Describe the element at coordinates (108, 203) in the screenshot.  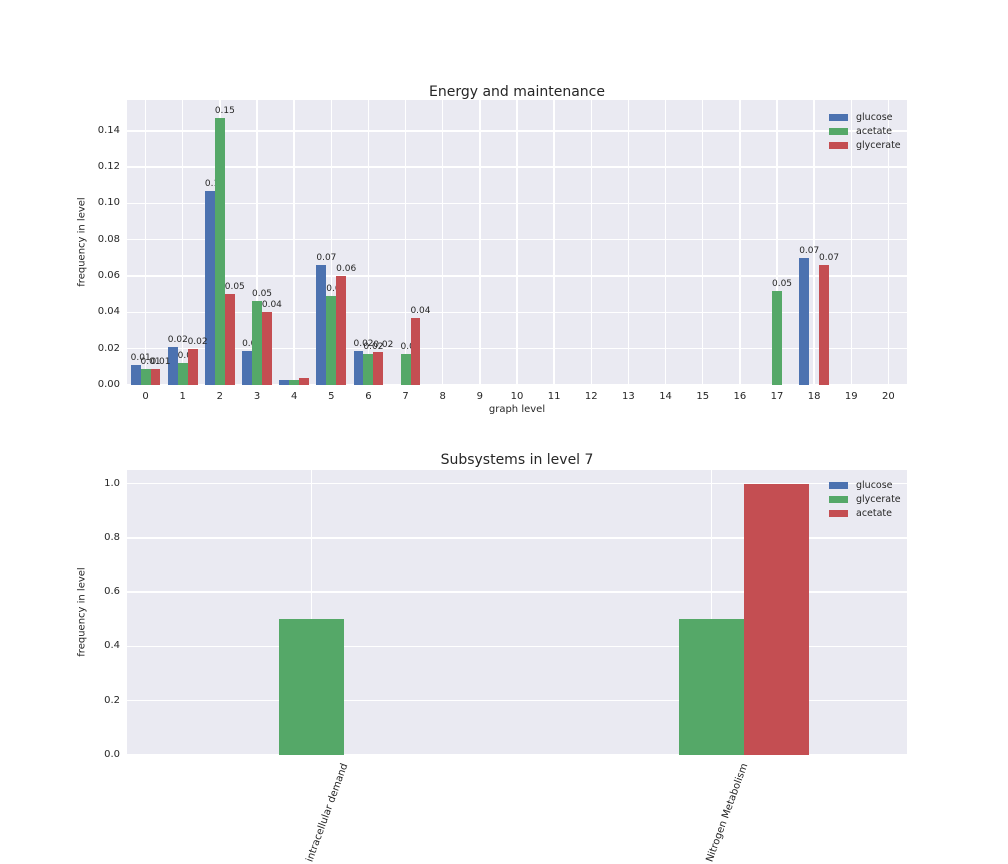
I see `y-tick-label: 0.10` at that location.